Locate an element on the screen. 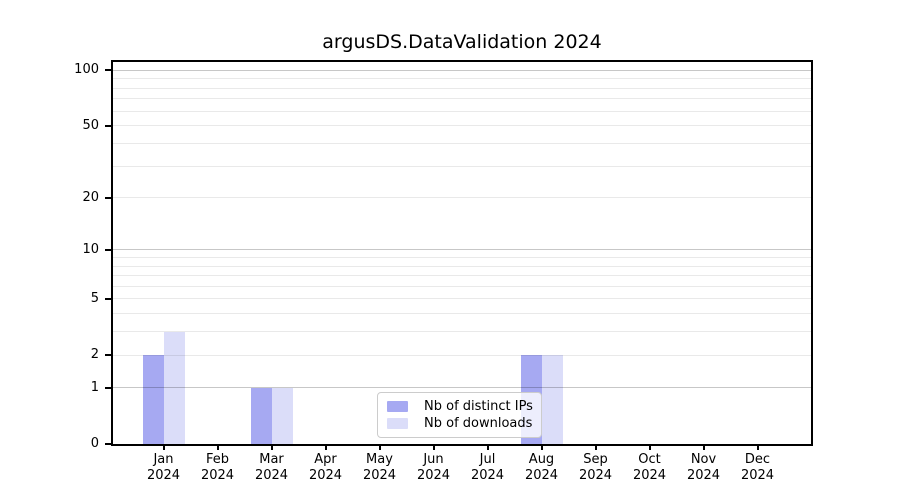 The image size is (900, 500). legend-swatch-downloads is located at coordinates (397, 423).